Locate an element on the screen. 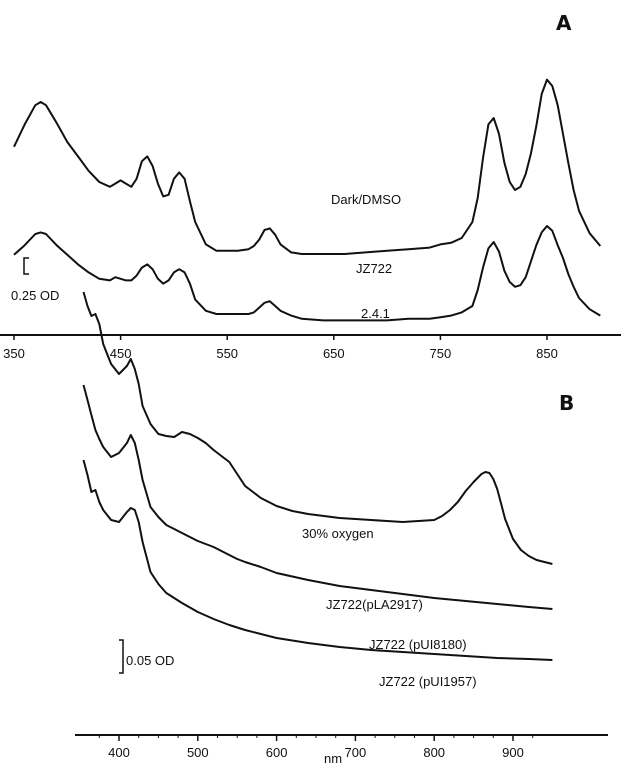  scale-bar-bracket-b is located at coordinates (121, 656).